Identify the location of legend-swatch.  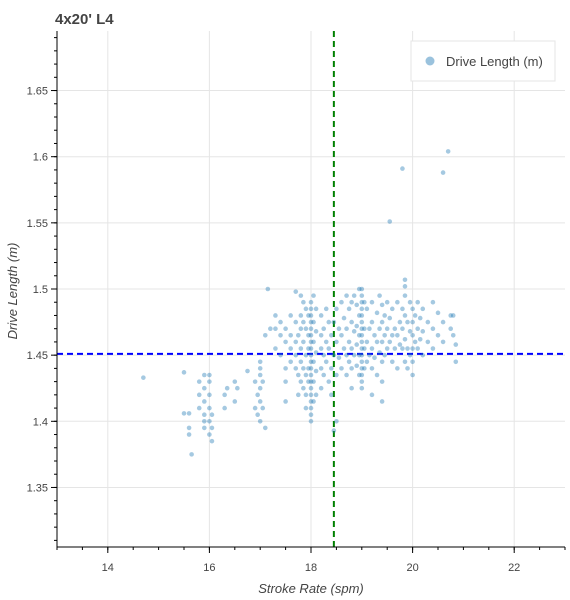
(430, 61).